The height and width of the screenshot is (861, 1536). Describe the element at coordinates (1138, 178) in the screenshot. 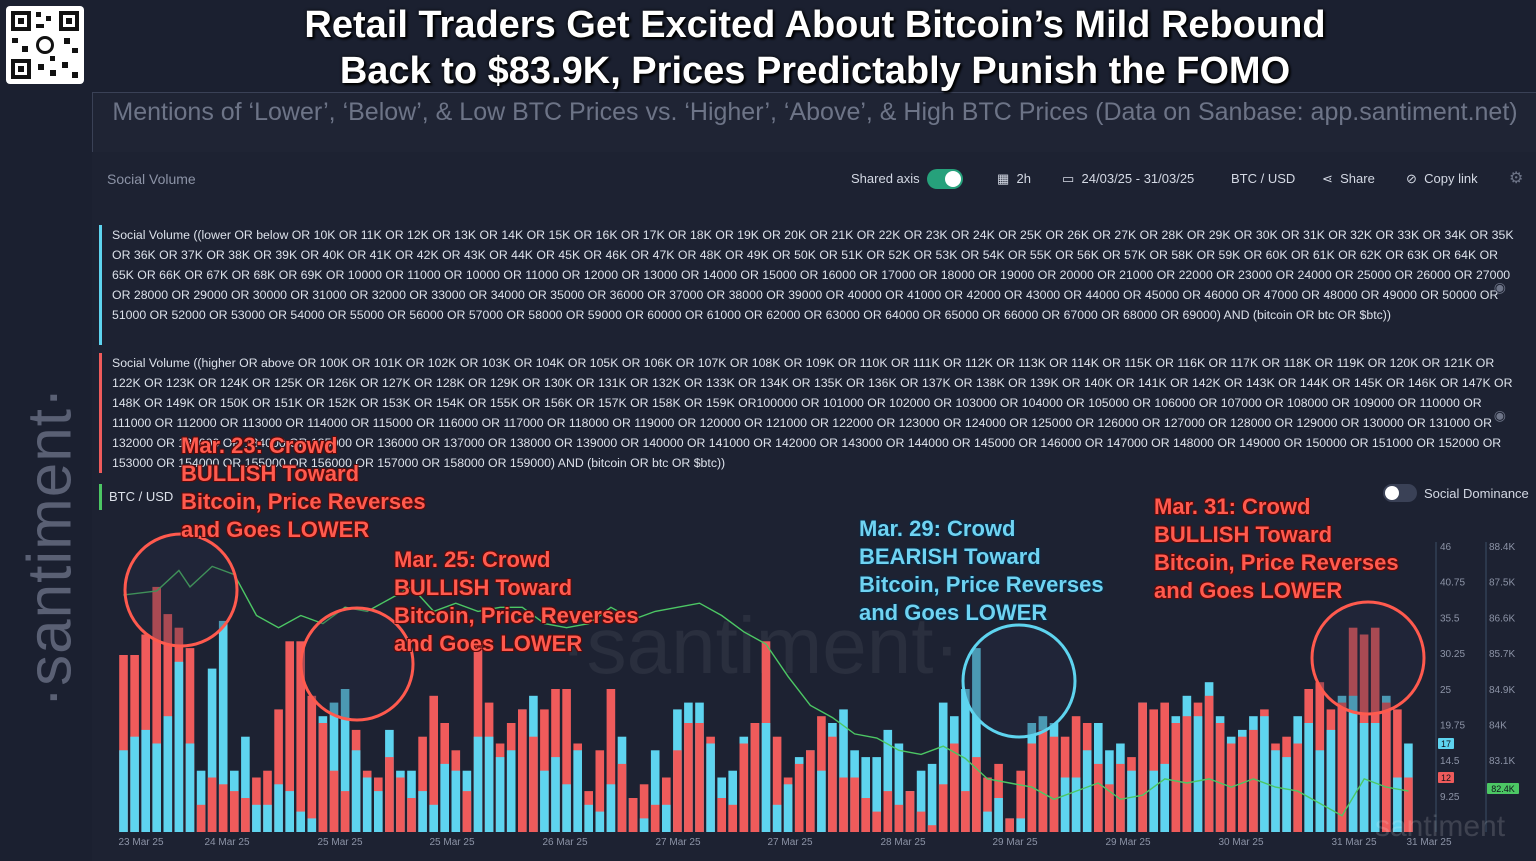

I see `date-range-value: 24/03/25 - 31/03/25` at that location.